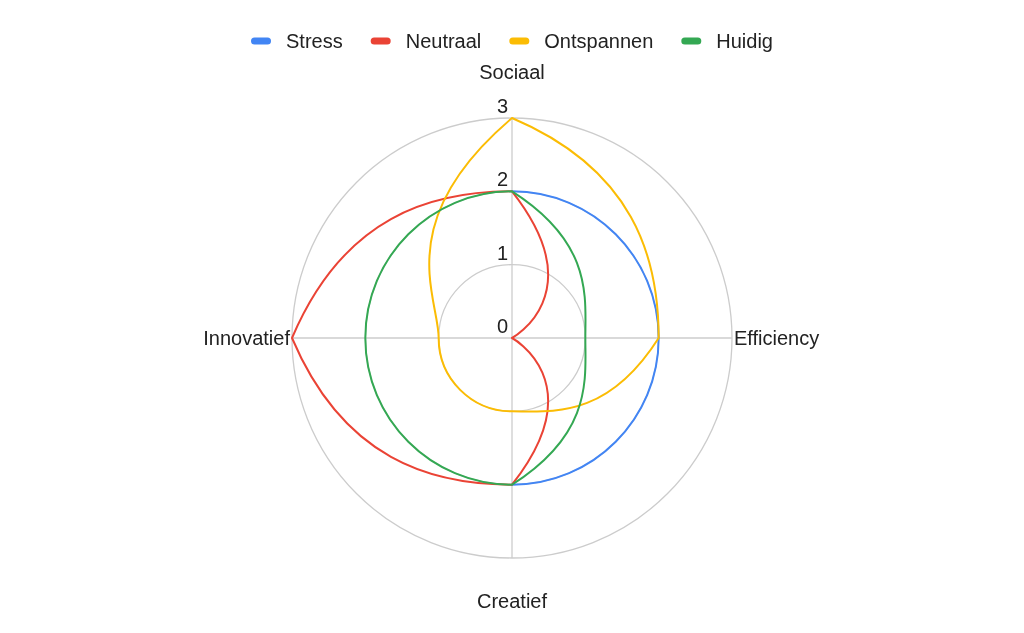 The height and width of the screenshot is (633, 1024). I want to click on y-tick-label: 2, so click(502, 179).